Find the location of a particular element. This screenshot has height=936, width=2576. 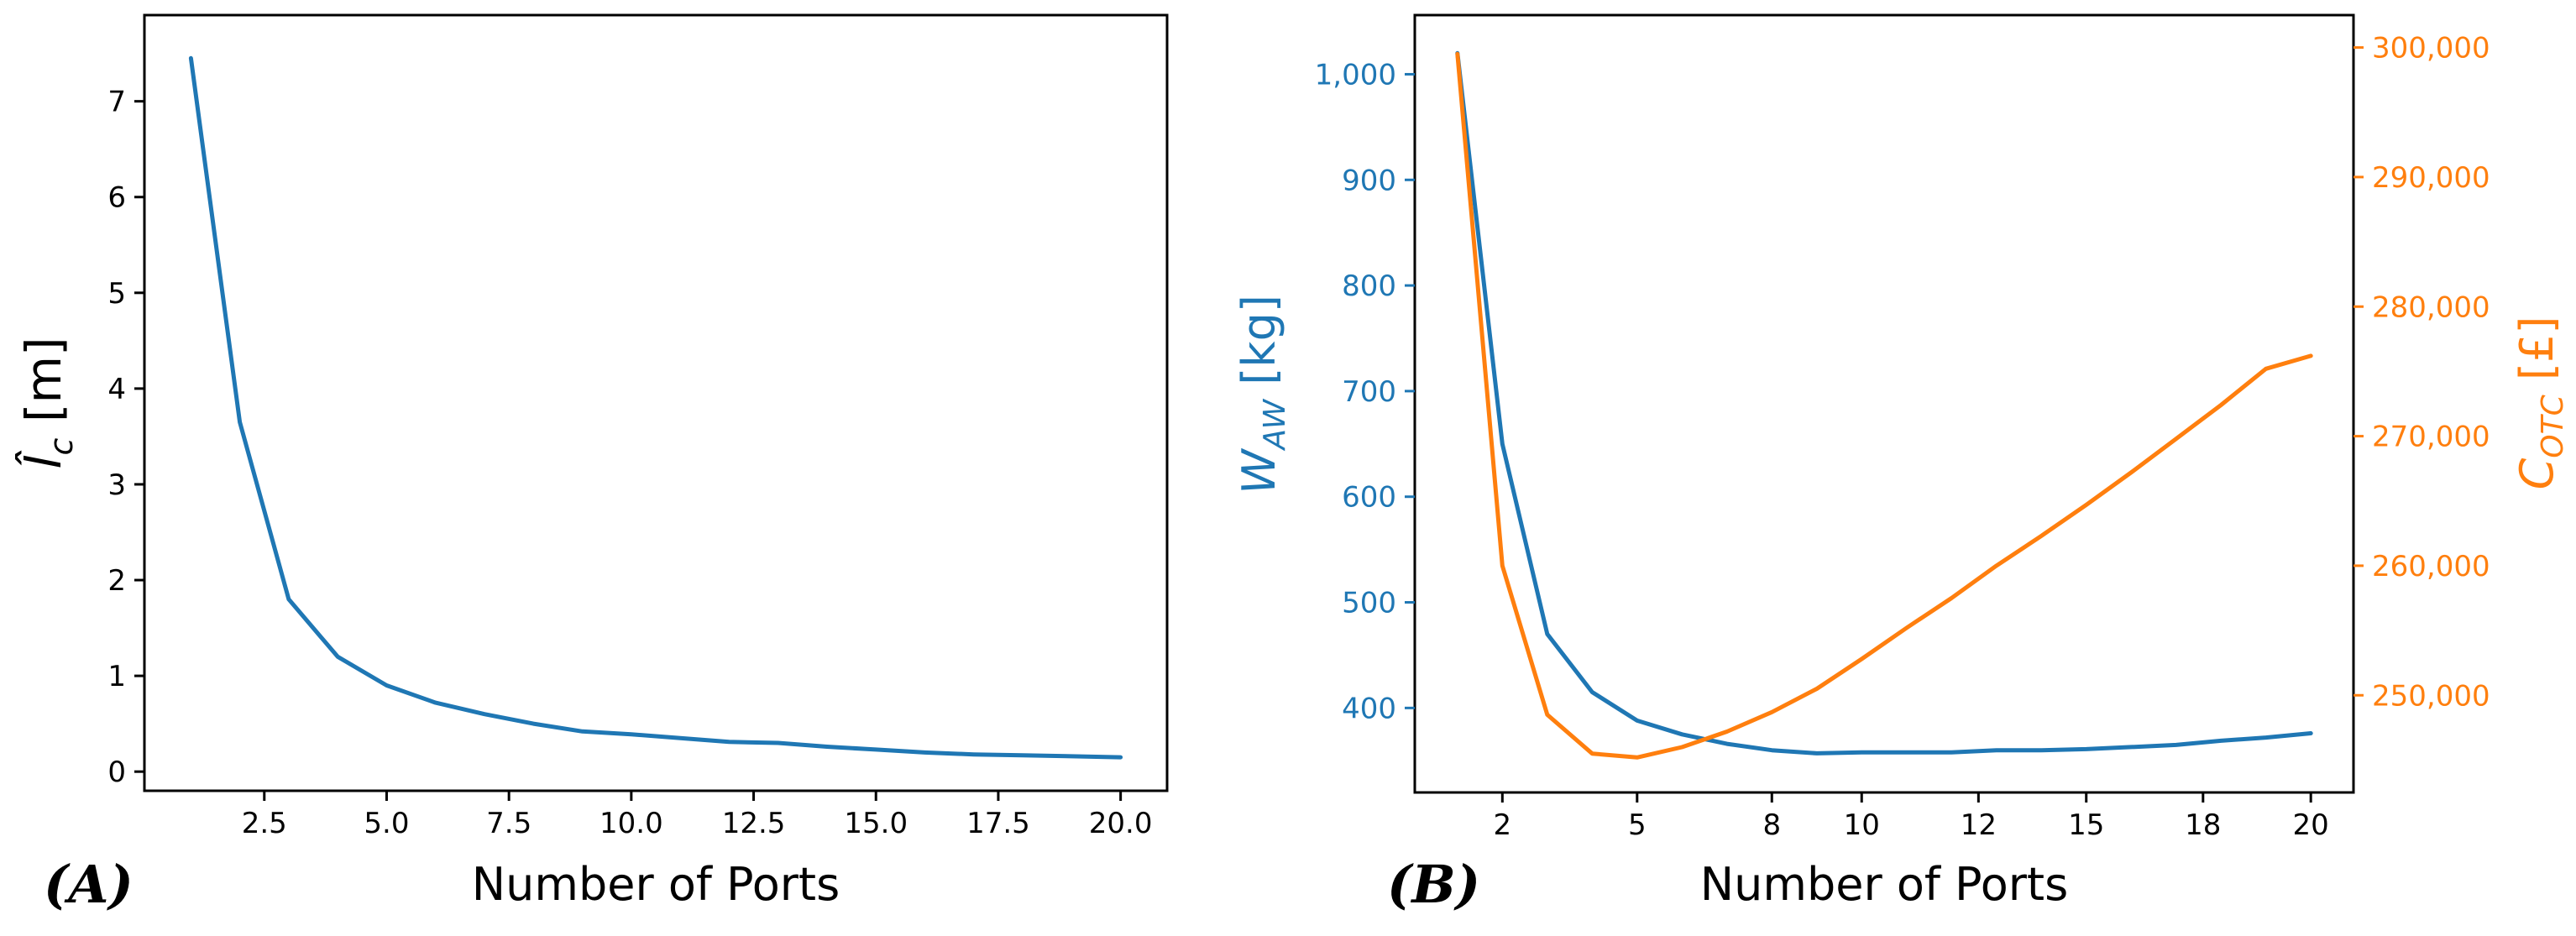

chart-b-x-tick-label: 18 is located at coordinates (2203, 825).